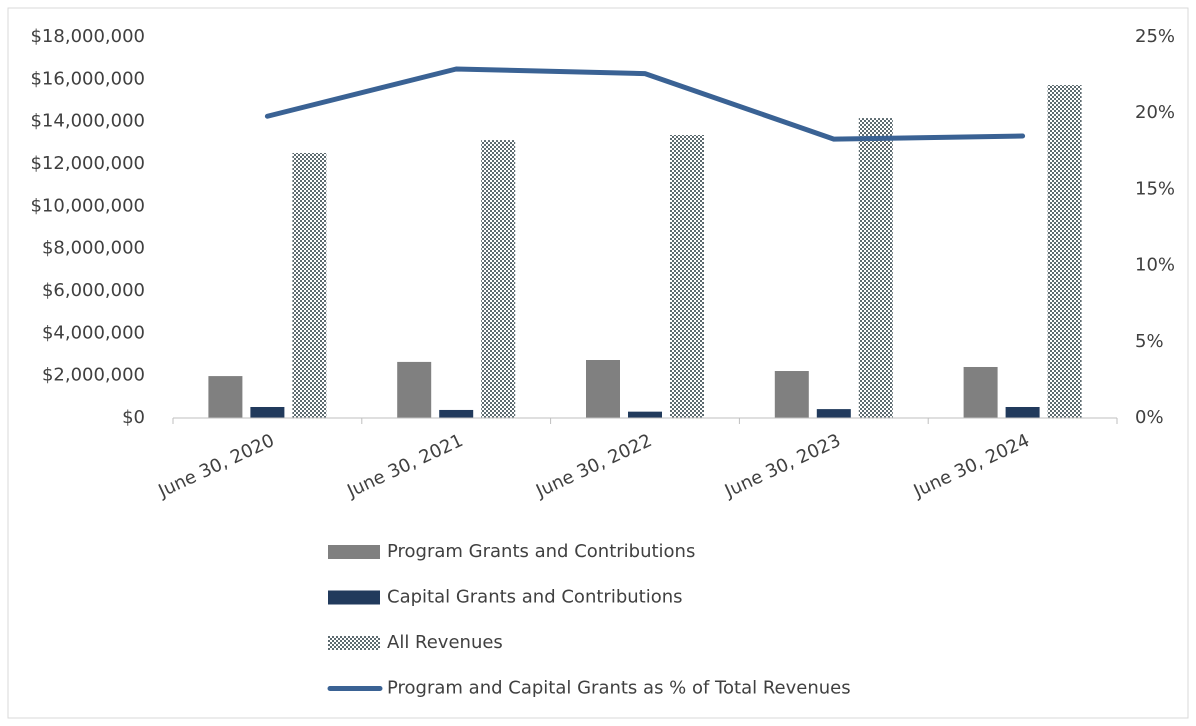  Describe the element at coordinates (87, 78) in the screenshot. I see `y-tick-label: $16,000,000` at that location.